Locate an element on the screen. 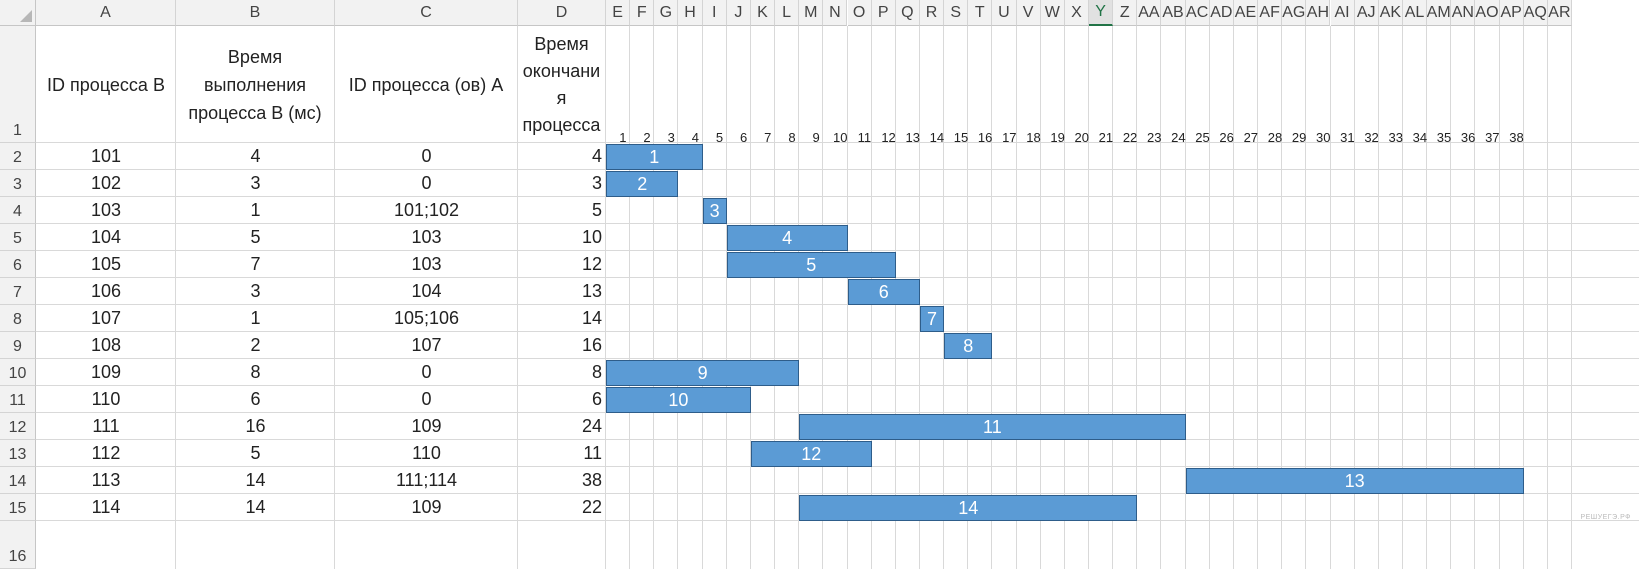 This screenshot has width=1639, height=569. gantt-bar-7: 7 is located at coordinates (932, 319).